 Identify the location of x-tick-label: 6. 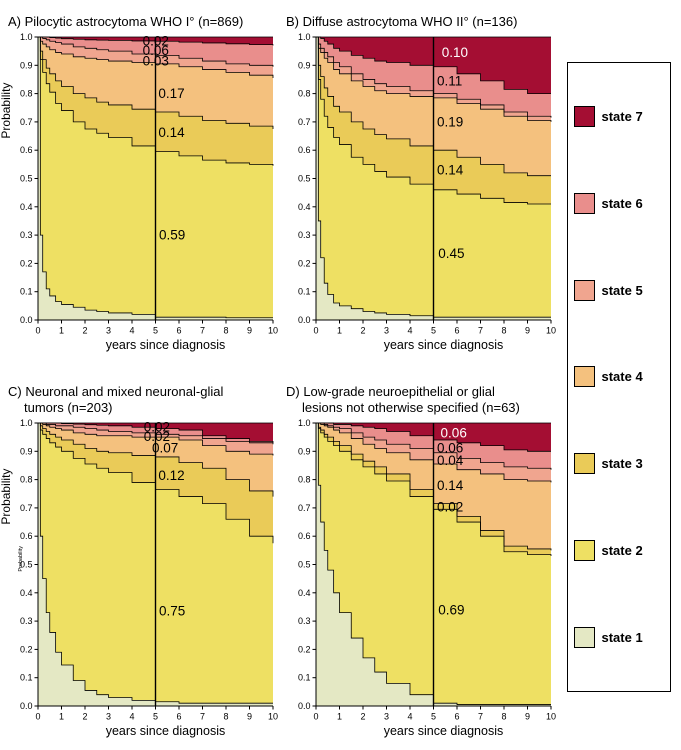
(178, 331).